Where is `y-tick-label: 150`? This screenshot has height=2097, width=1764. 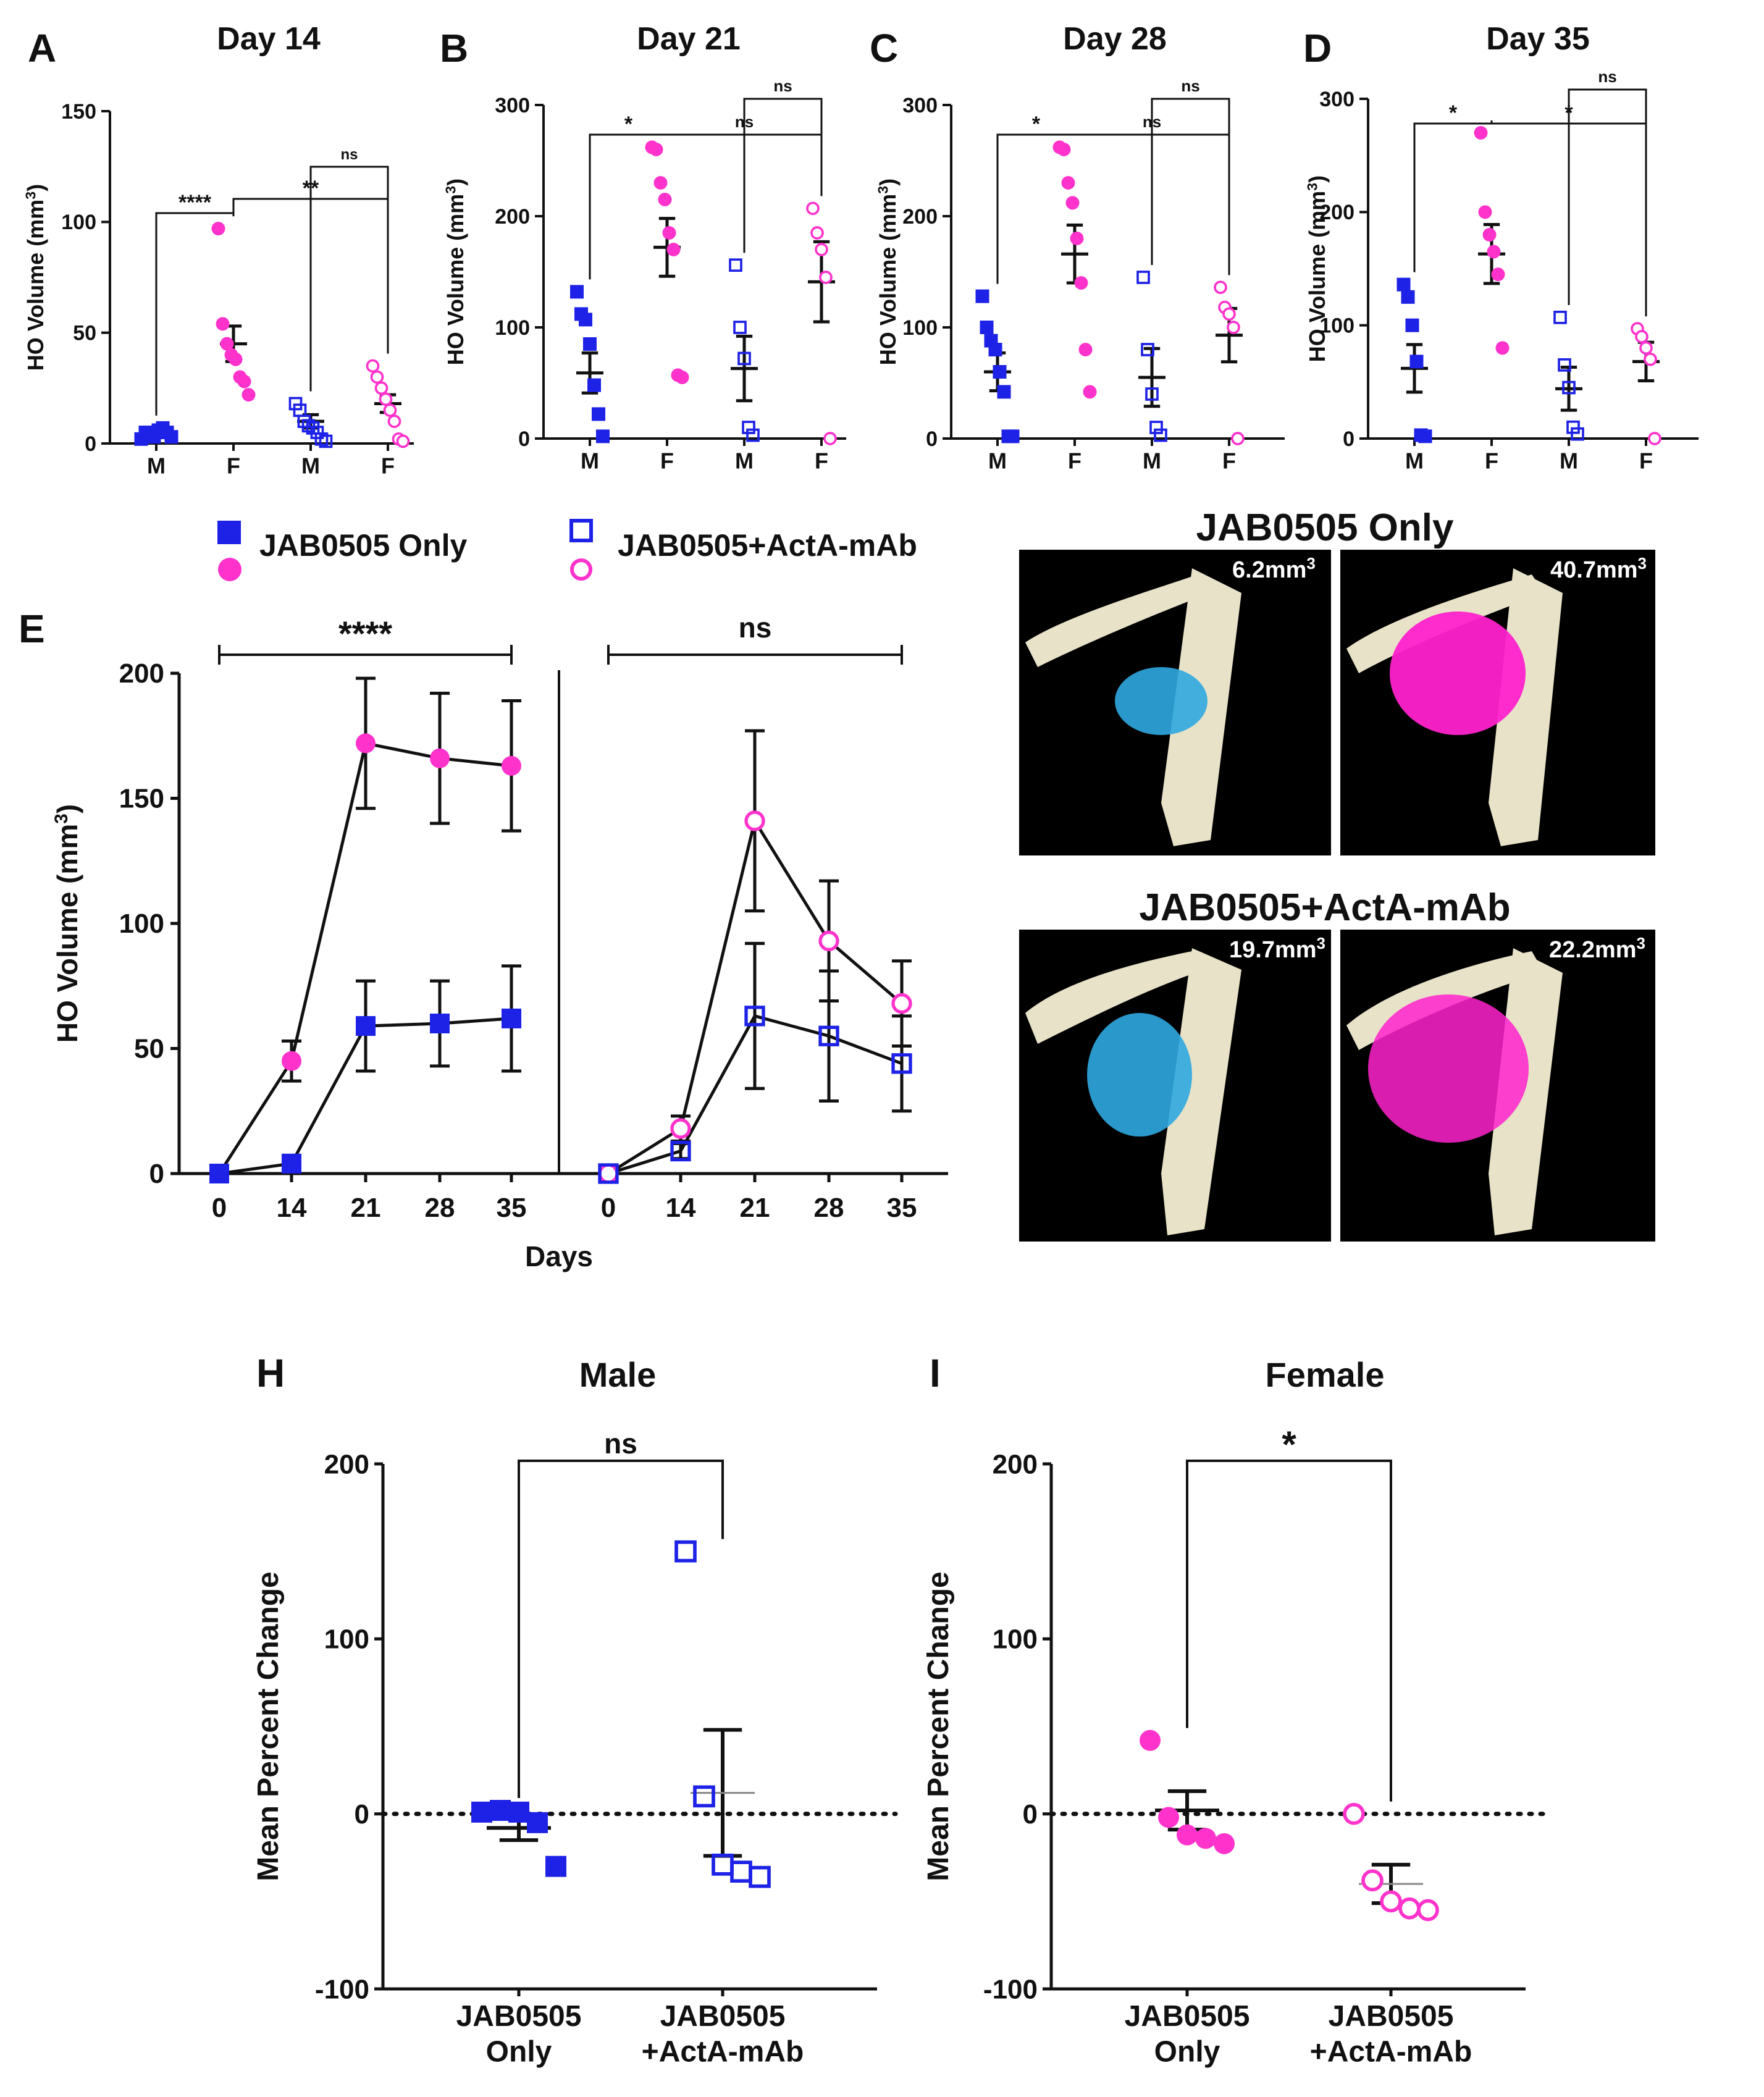 y-tick-label: 150 is located at coordinates (79, 112).